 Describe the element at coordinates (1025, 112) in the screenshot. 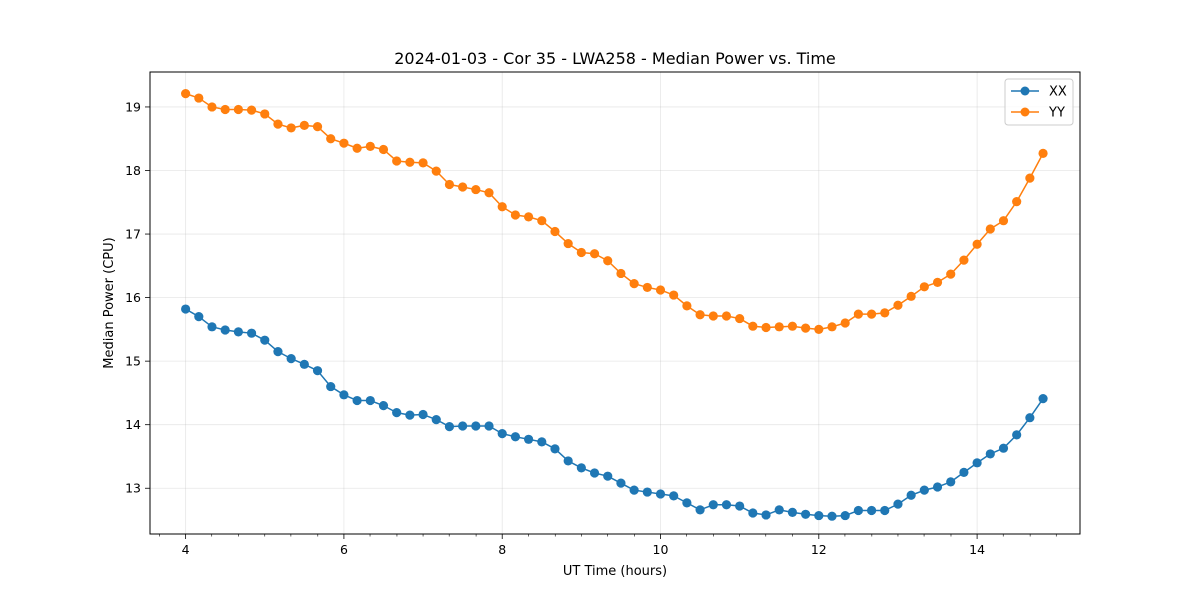

I see `legend-marker-yy` at that location.